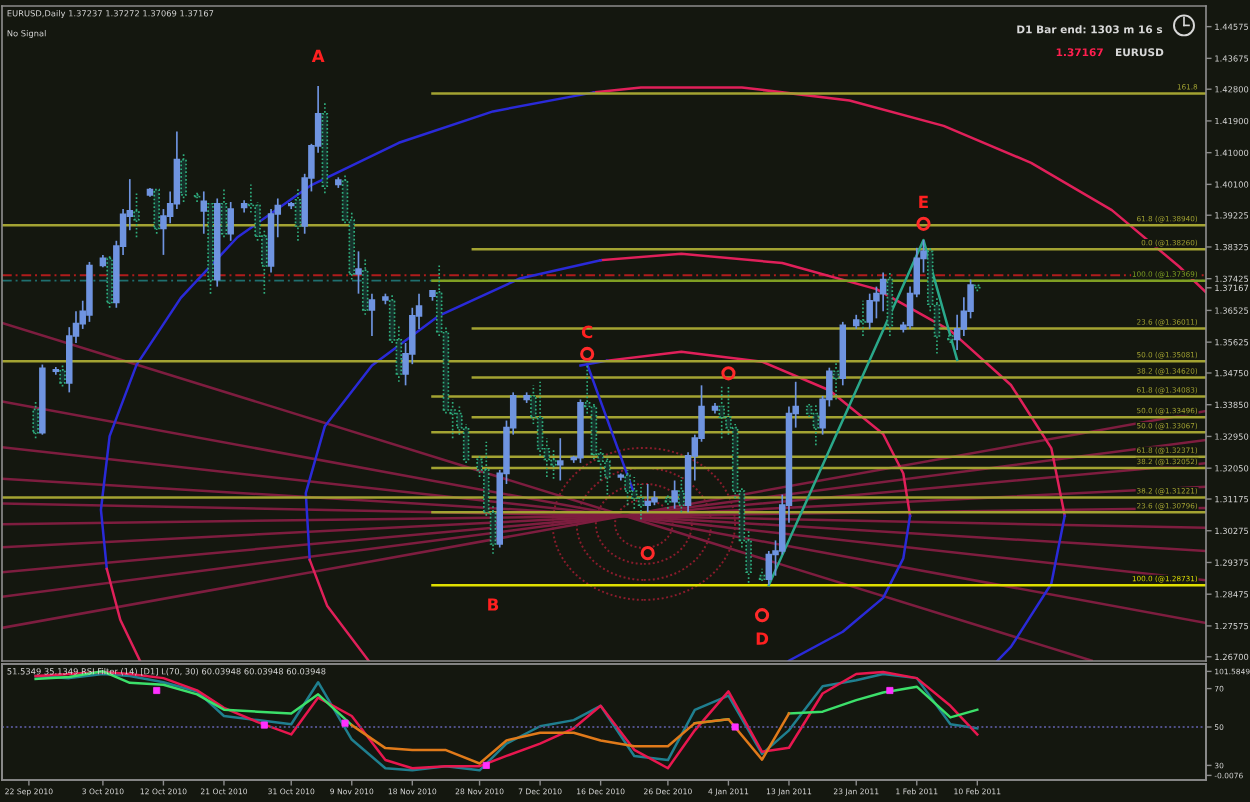 The image size is (1250, 802). What do you see at coordinates (318, 56) in the screenshot?
I see `annotation: A` at bounding box center [318, 56].